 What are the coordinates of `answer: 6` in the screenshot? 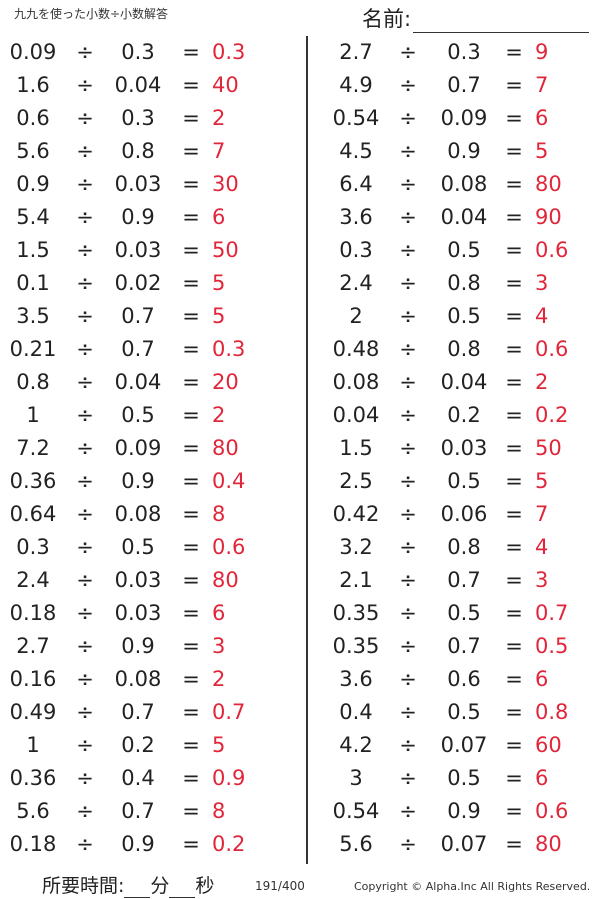 It's located at (219, 613).